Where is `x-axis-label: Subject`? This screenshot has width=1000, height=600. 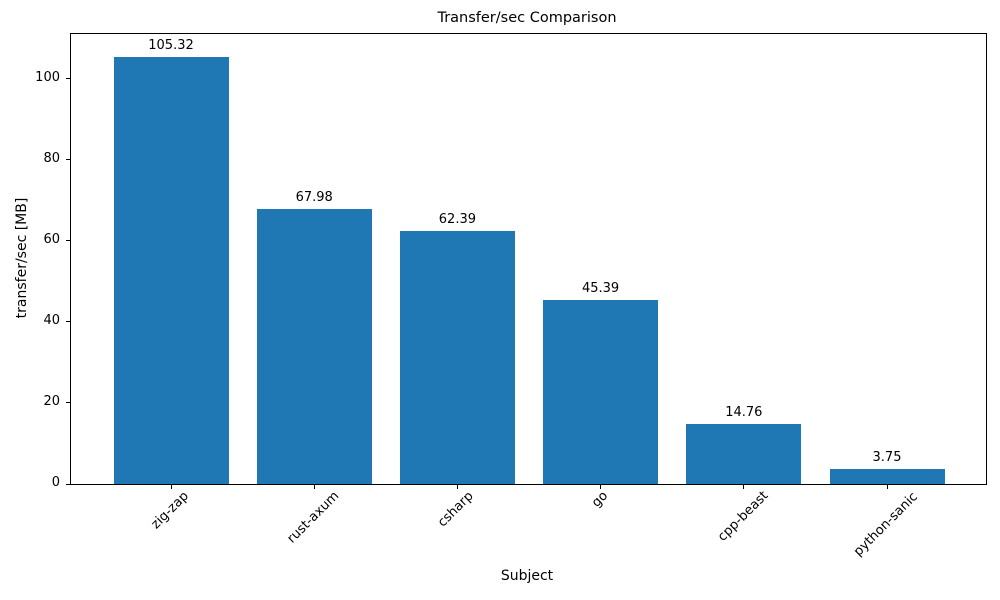 x-axis-label: Subject is located at coordinates (527, 576).